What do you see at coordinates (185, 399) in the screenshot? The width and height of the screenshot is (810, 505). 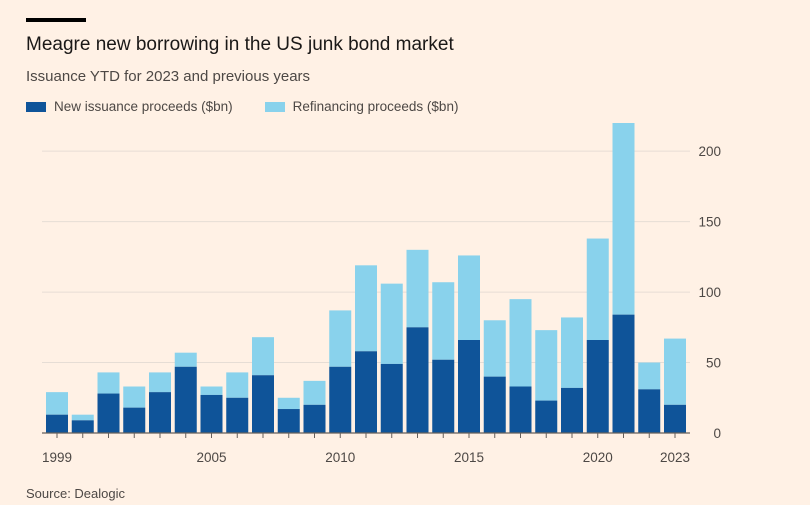 I see `bar-new-issuance-2004` at bounding box center [185, 399].